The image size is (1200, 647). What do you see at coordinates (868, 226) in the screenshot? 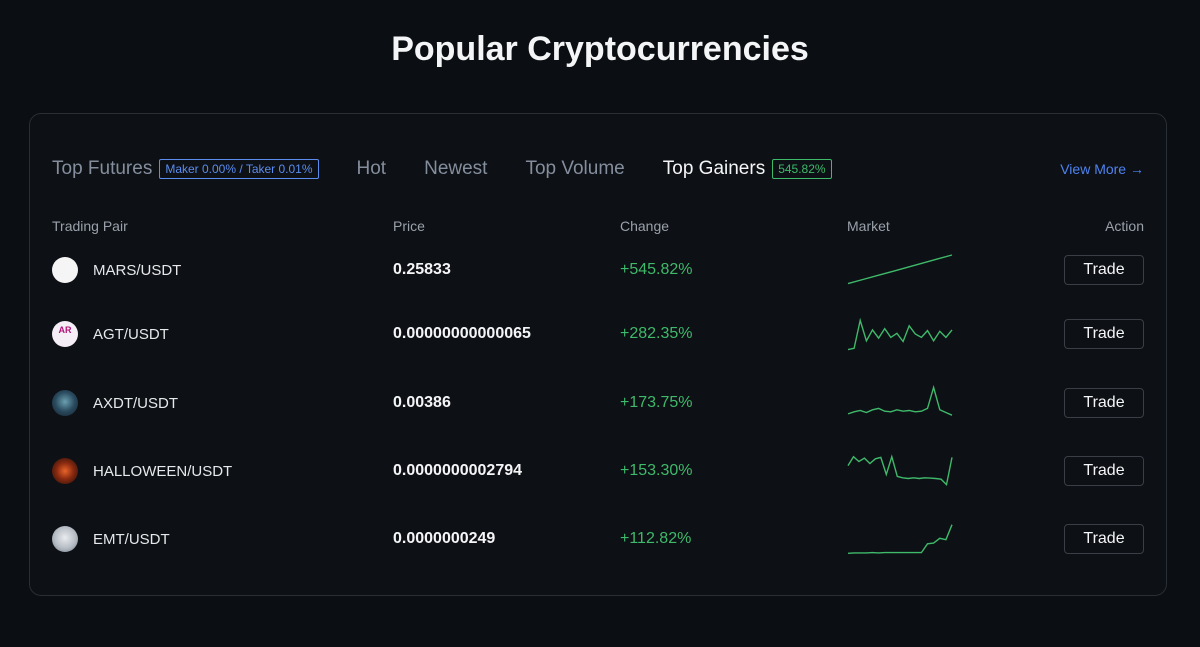
I see `column-header-market: Market` at bounding box center [868, 226].